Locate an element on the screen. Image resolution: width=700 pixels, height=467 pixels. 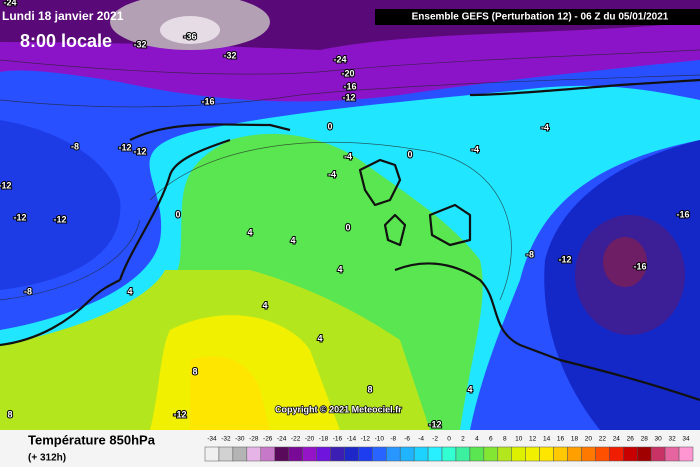
scale-label: 28 is located at coordinates (645, 439).